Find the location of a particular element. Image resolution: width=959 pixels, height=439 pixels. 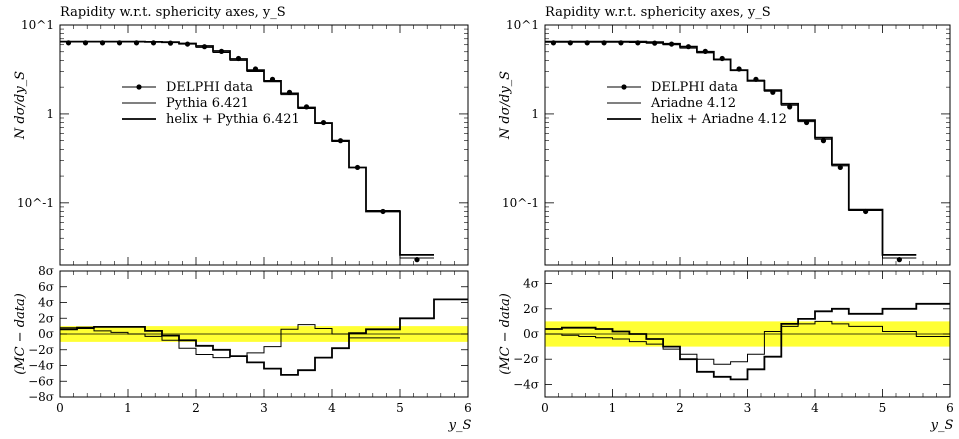

legend-label: Pythia 6.421 is located at coordinates (207, 103).